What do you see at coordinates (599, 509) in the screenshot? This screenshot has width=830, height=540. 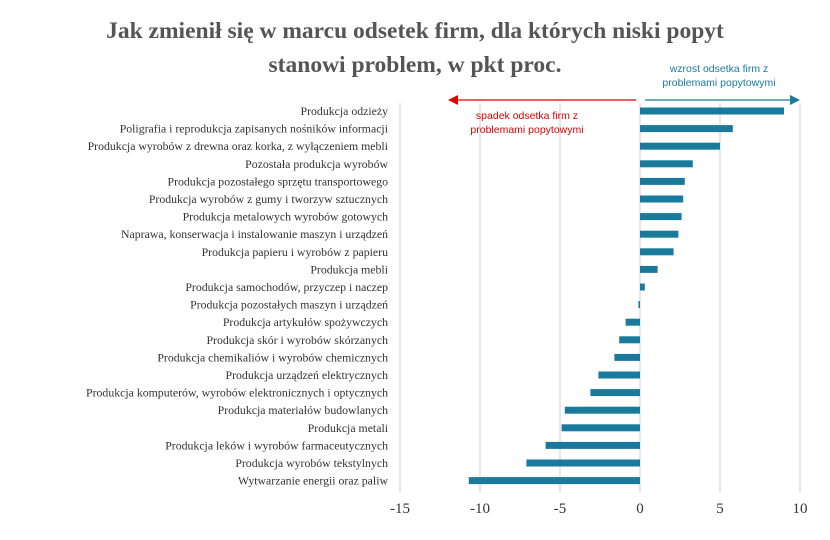 I see `x-axis-ticks: -15 -10 -5 0 5 10` at bounding box center [599, 509].